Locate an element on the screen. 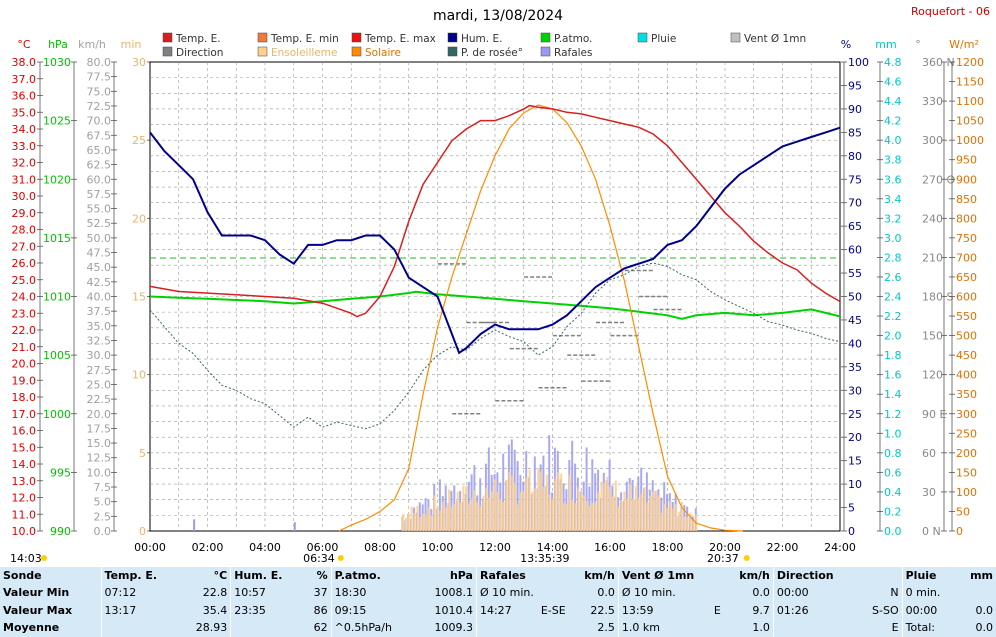 The width and height of the screenshot is (996, 637). chart-title: mardi, 13/08/2024 is located at coordinates (498, 16).